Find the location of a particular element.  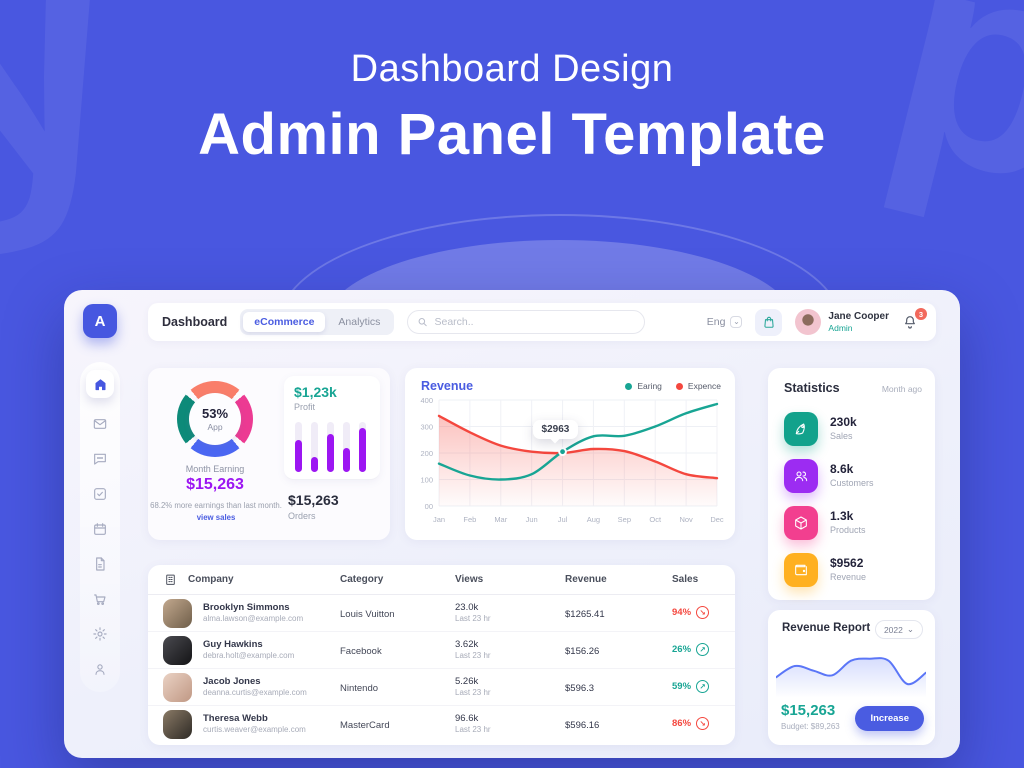

stat-item-revenue: $9562 Revenue is located at coordinates (854, 571).